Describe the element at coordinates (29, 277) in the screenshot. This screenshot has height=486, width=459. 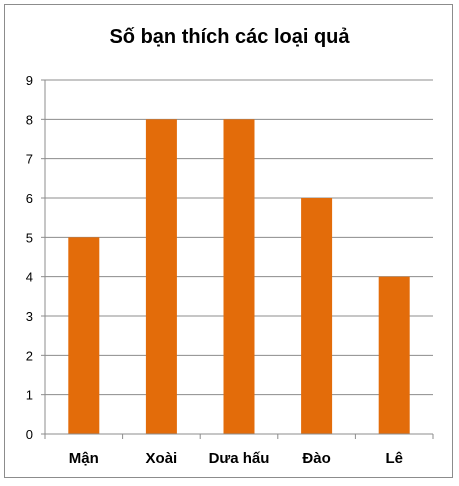
I see `y-tick-label: 4` at that location.